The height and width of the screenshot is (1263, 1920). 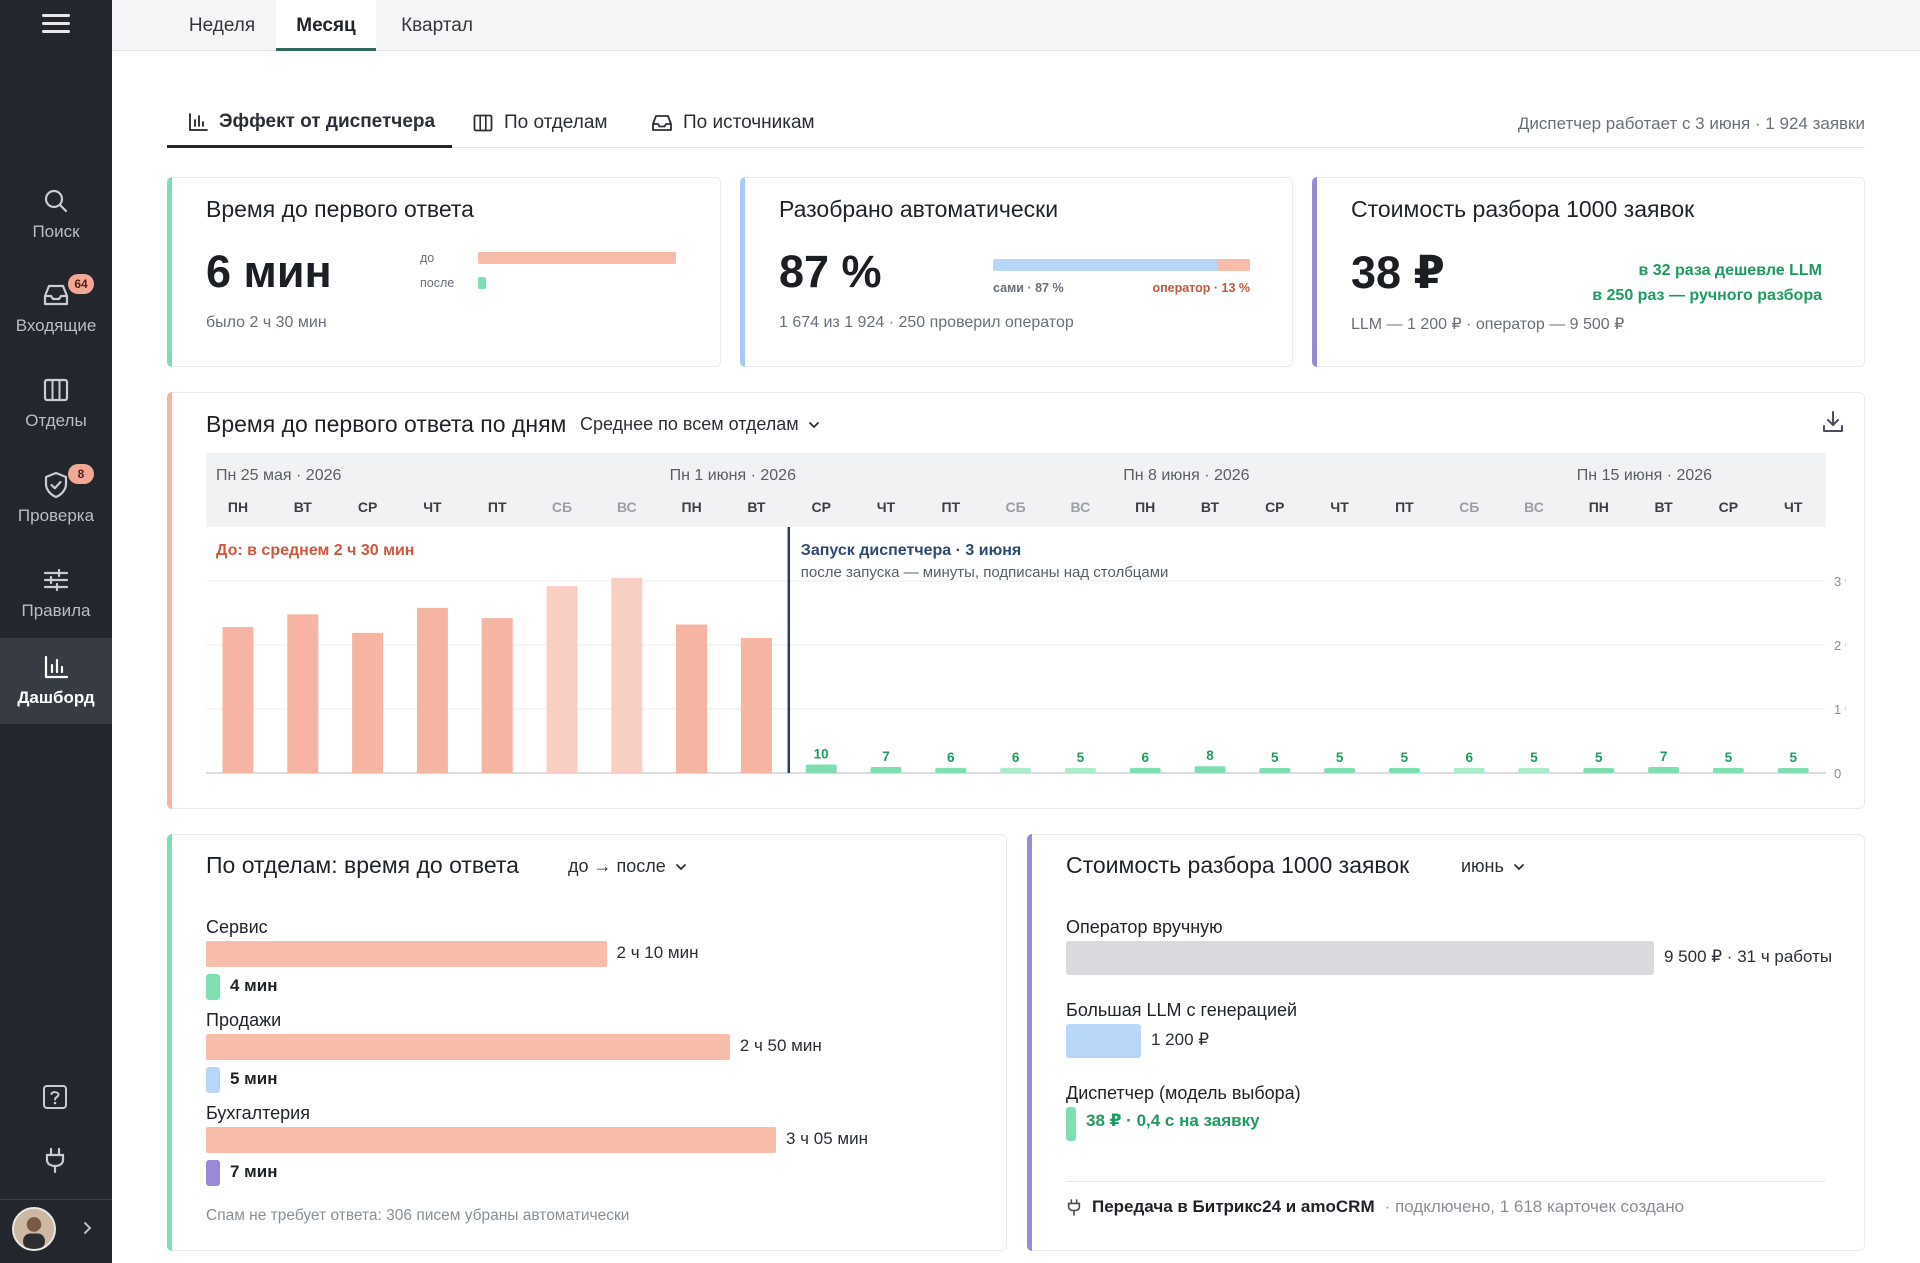 I want to click on tab-week: Неделя, so click(x=222, y=25).